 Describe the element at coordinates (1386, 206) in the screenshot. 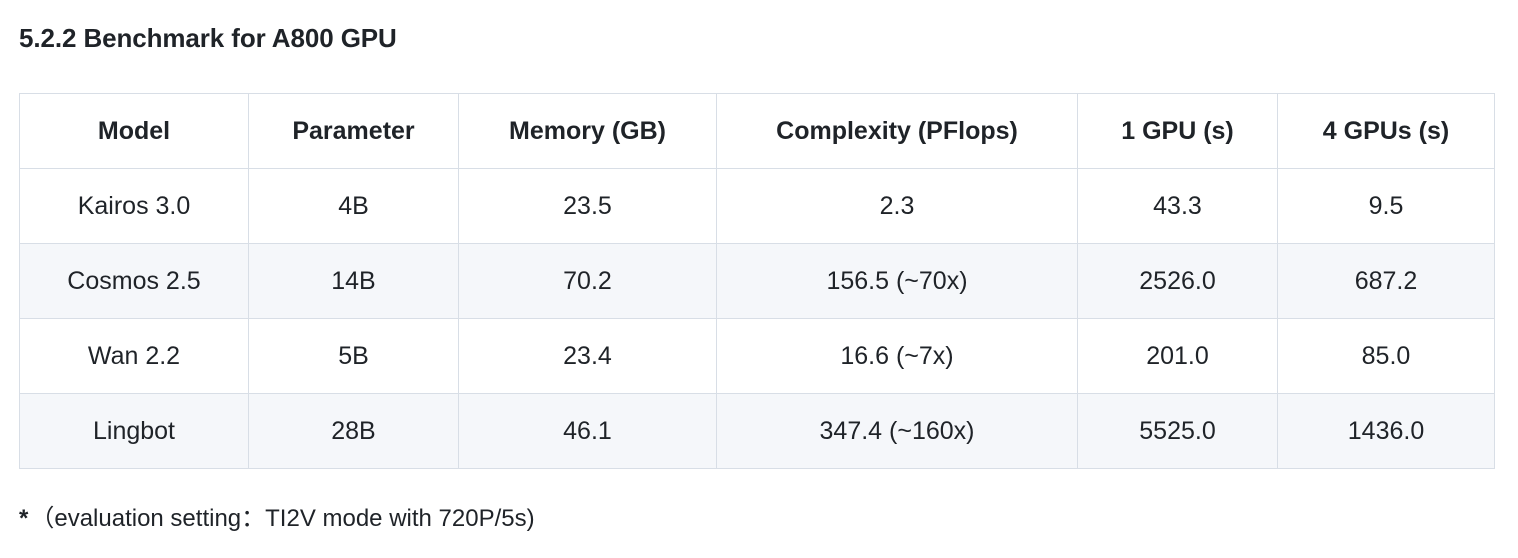

I see `cell-4-gpus: 9.5` at that location.